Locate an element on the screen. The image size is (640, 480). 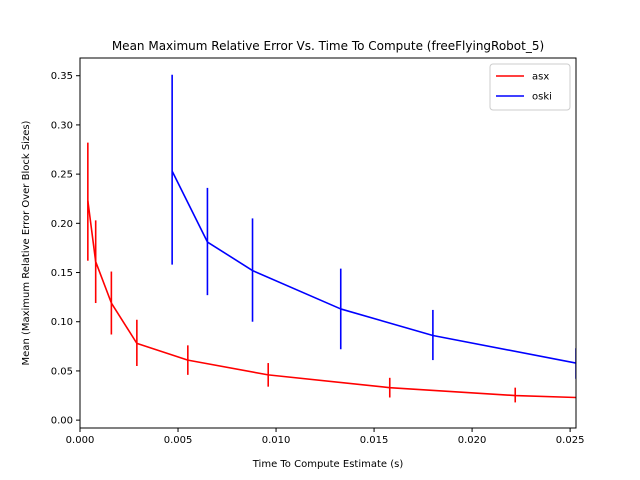
x-axis: 0.000 0.005 0.010 0.015 0.020 0.025 is located at coordinates (325, 437).